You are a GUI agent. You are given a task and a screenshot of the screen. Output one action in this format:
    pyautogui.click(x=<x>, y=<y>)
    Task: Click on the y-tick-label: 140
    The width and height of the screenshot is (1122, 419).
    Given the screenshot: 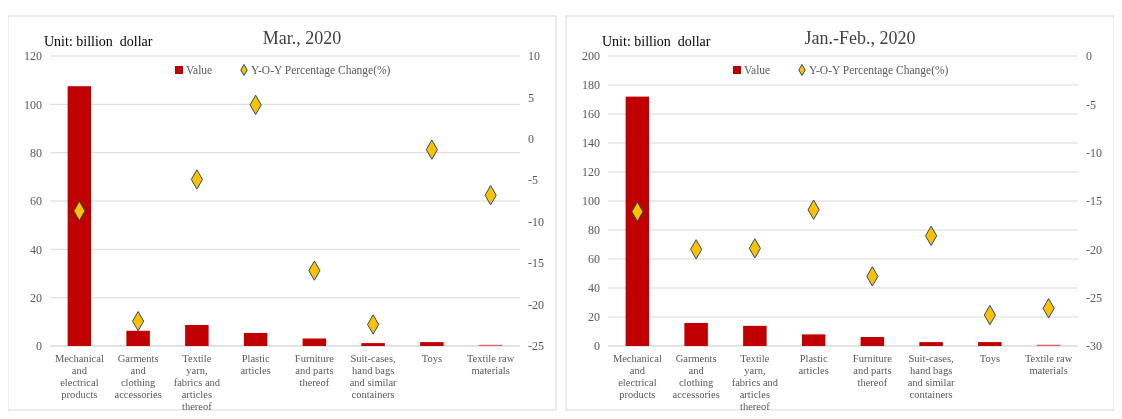 What is the action you would take?
    pyautogui.click(x=591, y=143)
    